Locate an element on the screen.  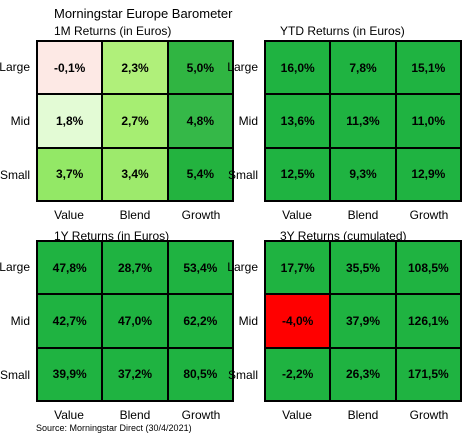
heatmap-cell: 47,0% is located at coordinates (135, 321).